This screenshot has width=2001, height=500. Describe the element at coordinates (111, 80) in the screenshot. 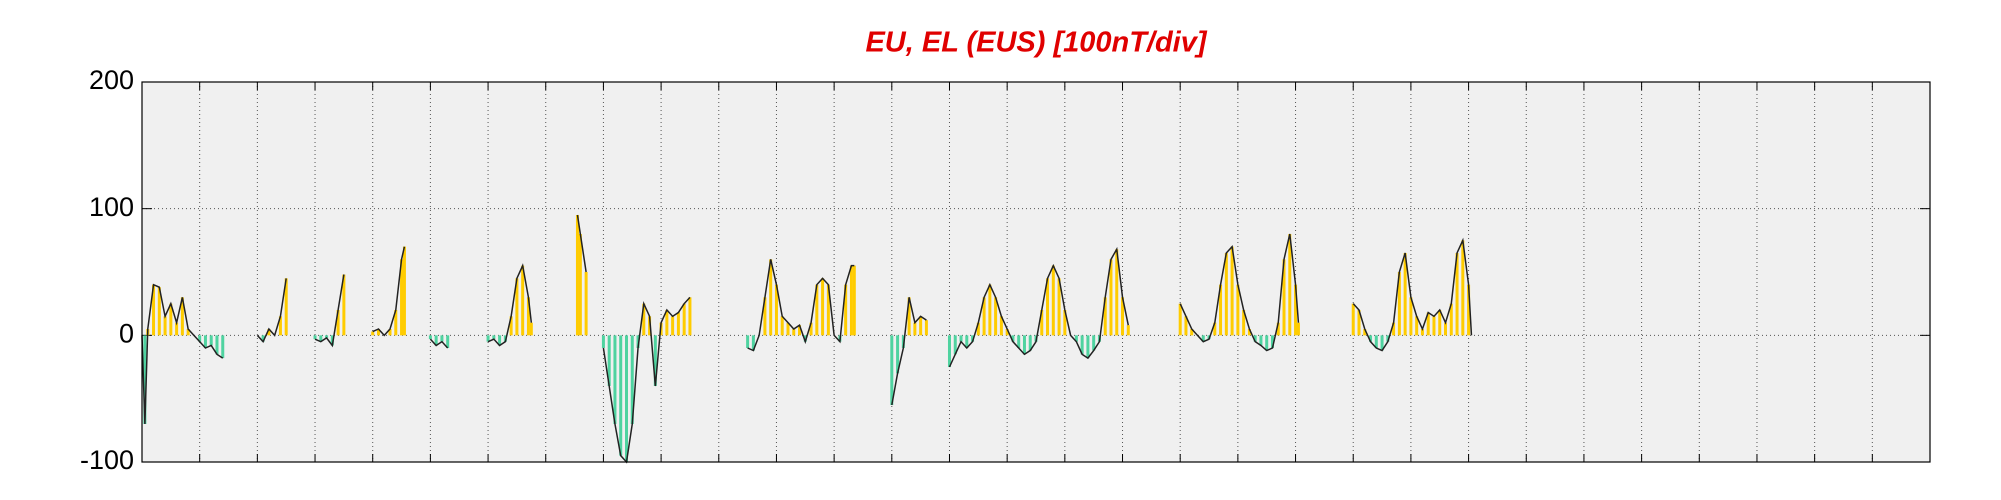

I see `y-tick-label: 200` at that location.